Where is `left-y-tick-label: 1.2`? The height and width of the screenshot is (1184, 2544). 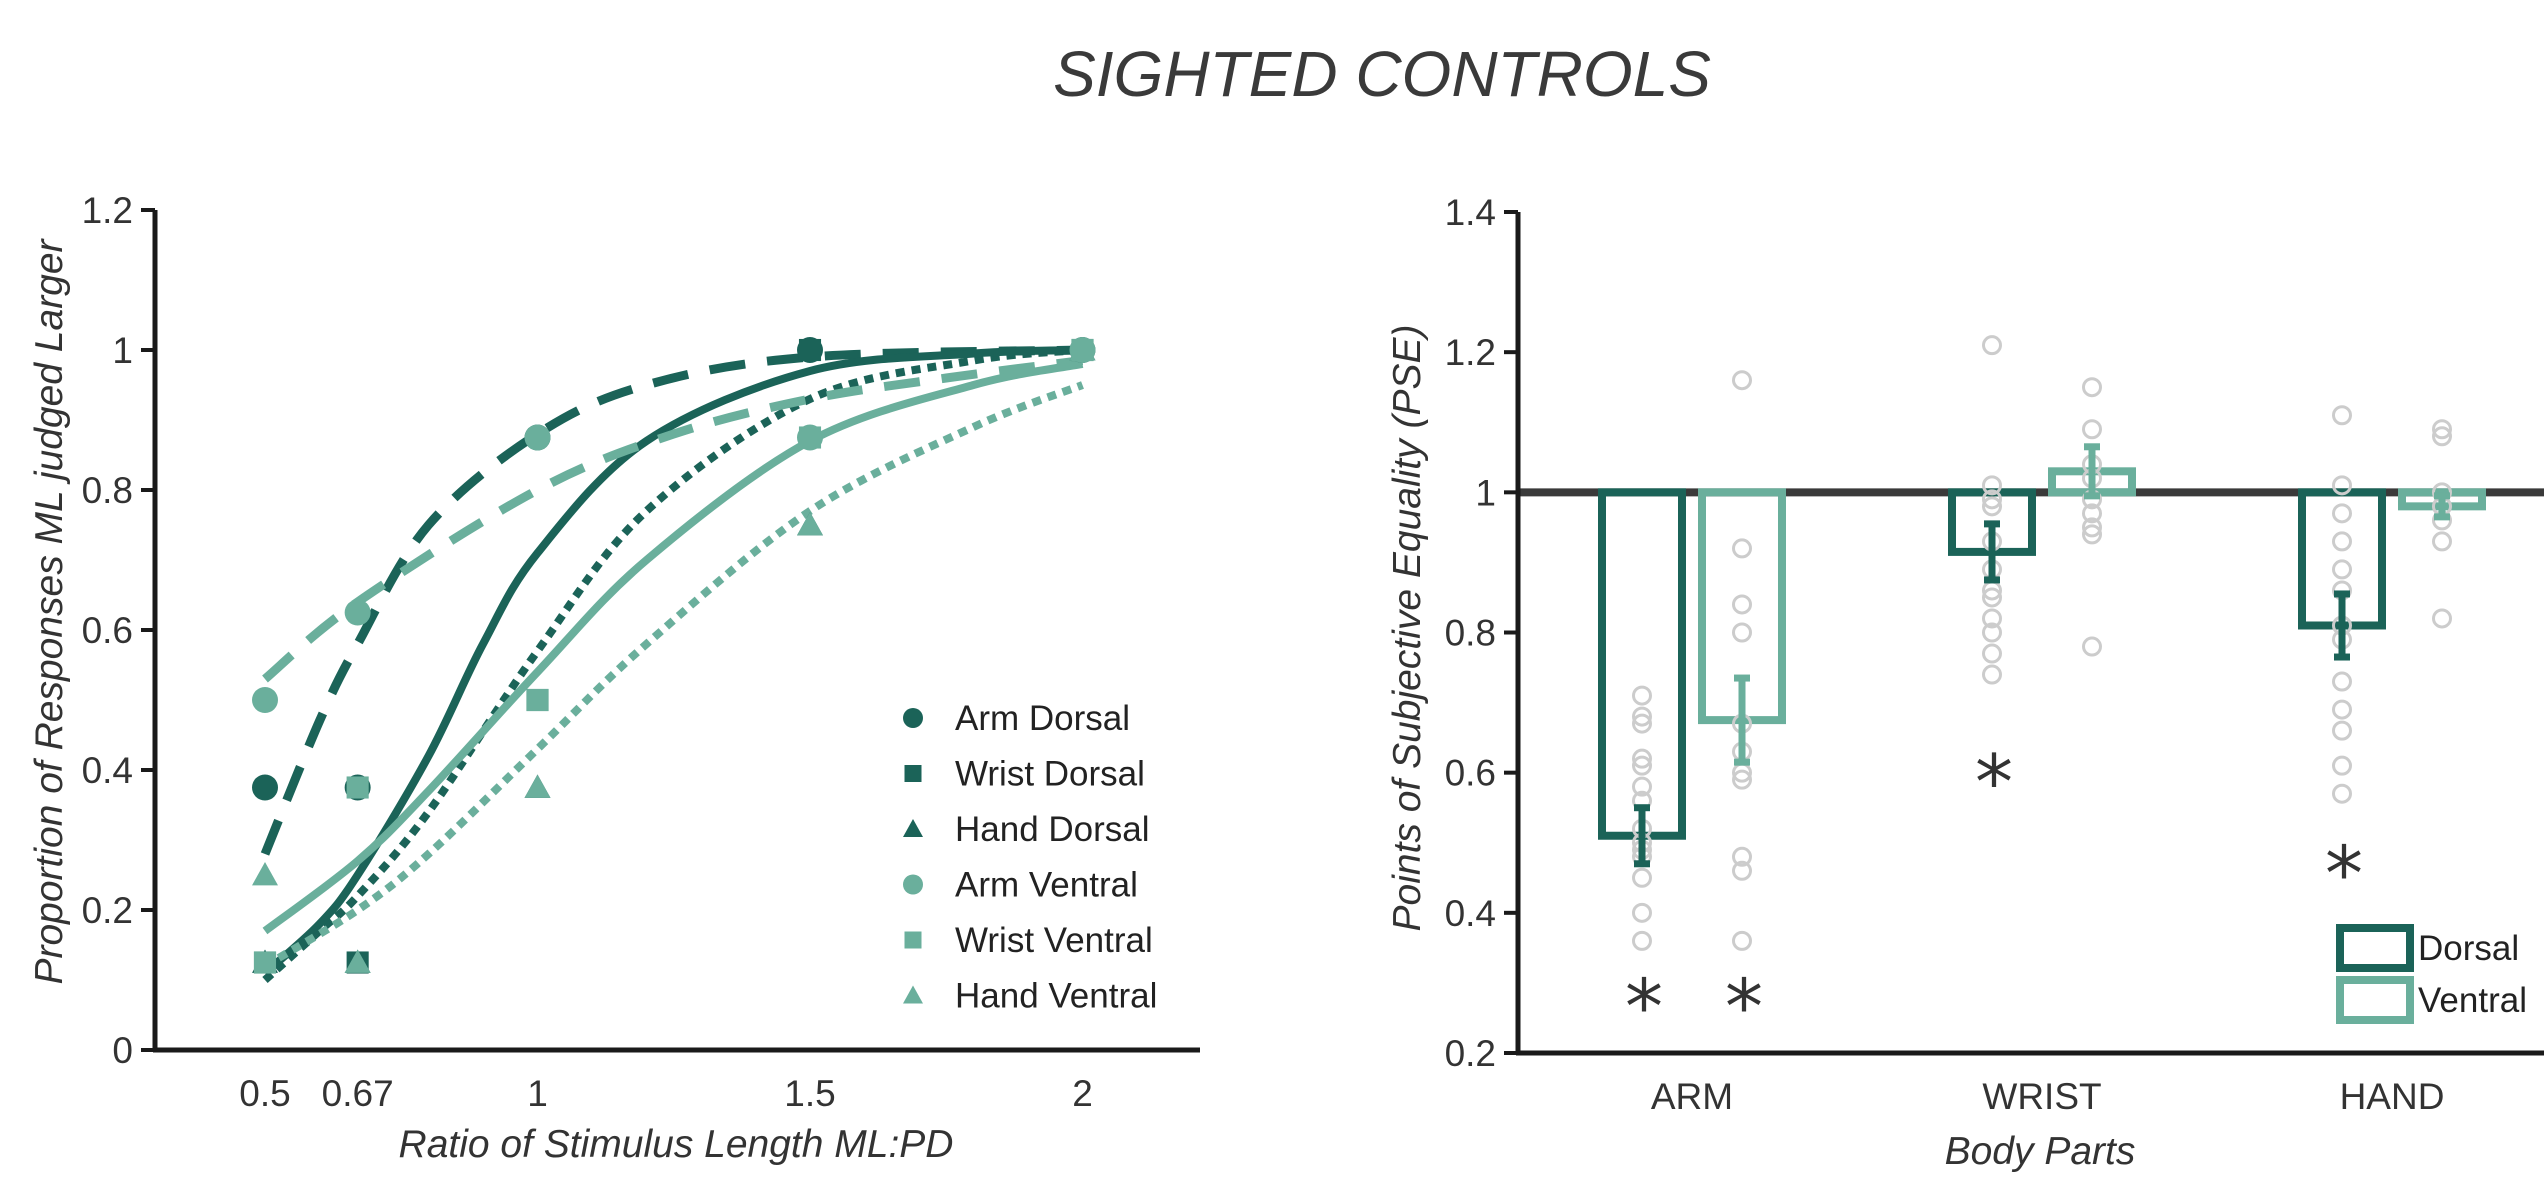
left-y-tick-label: 1.2 is located at coordinates (107, 210).